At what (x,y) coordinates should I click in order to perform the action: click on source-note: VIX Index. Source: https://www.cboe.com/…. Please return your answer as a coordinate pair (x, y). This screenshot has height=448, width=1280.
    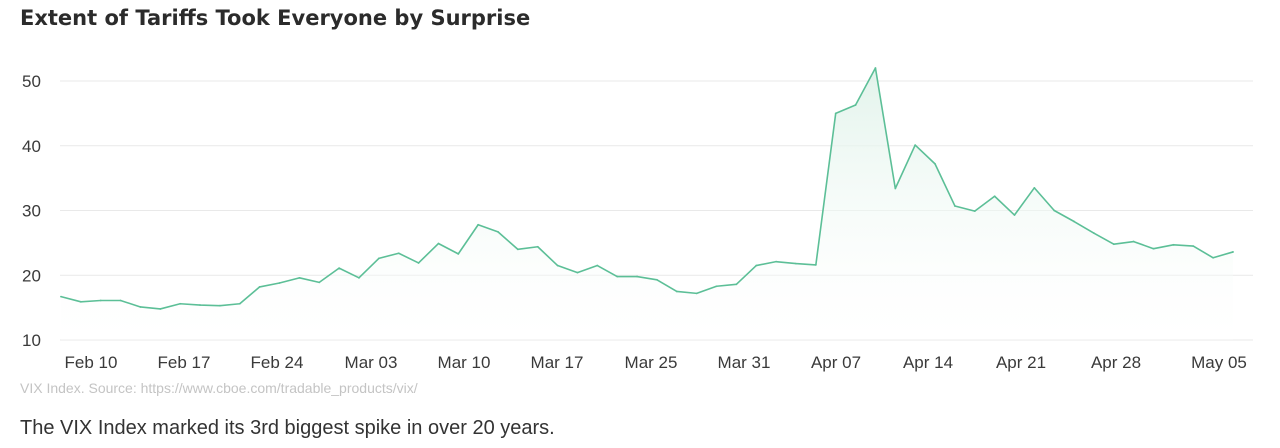
    Looking at the image, I should click on (219, 388).